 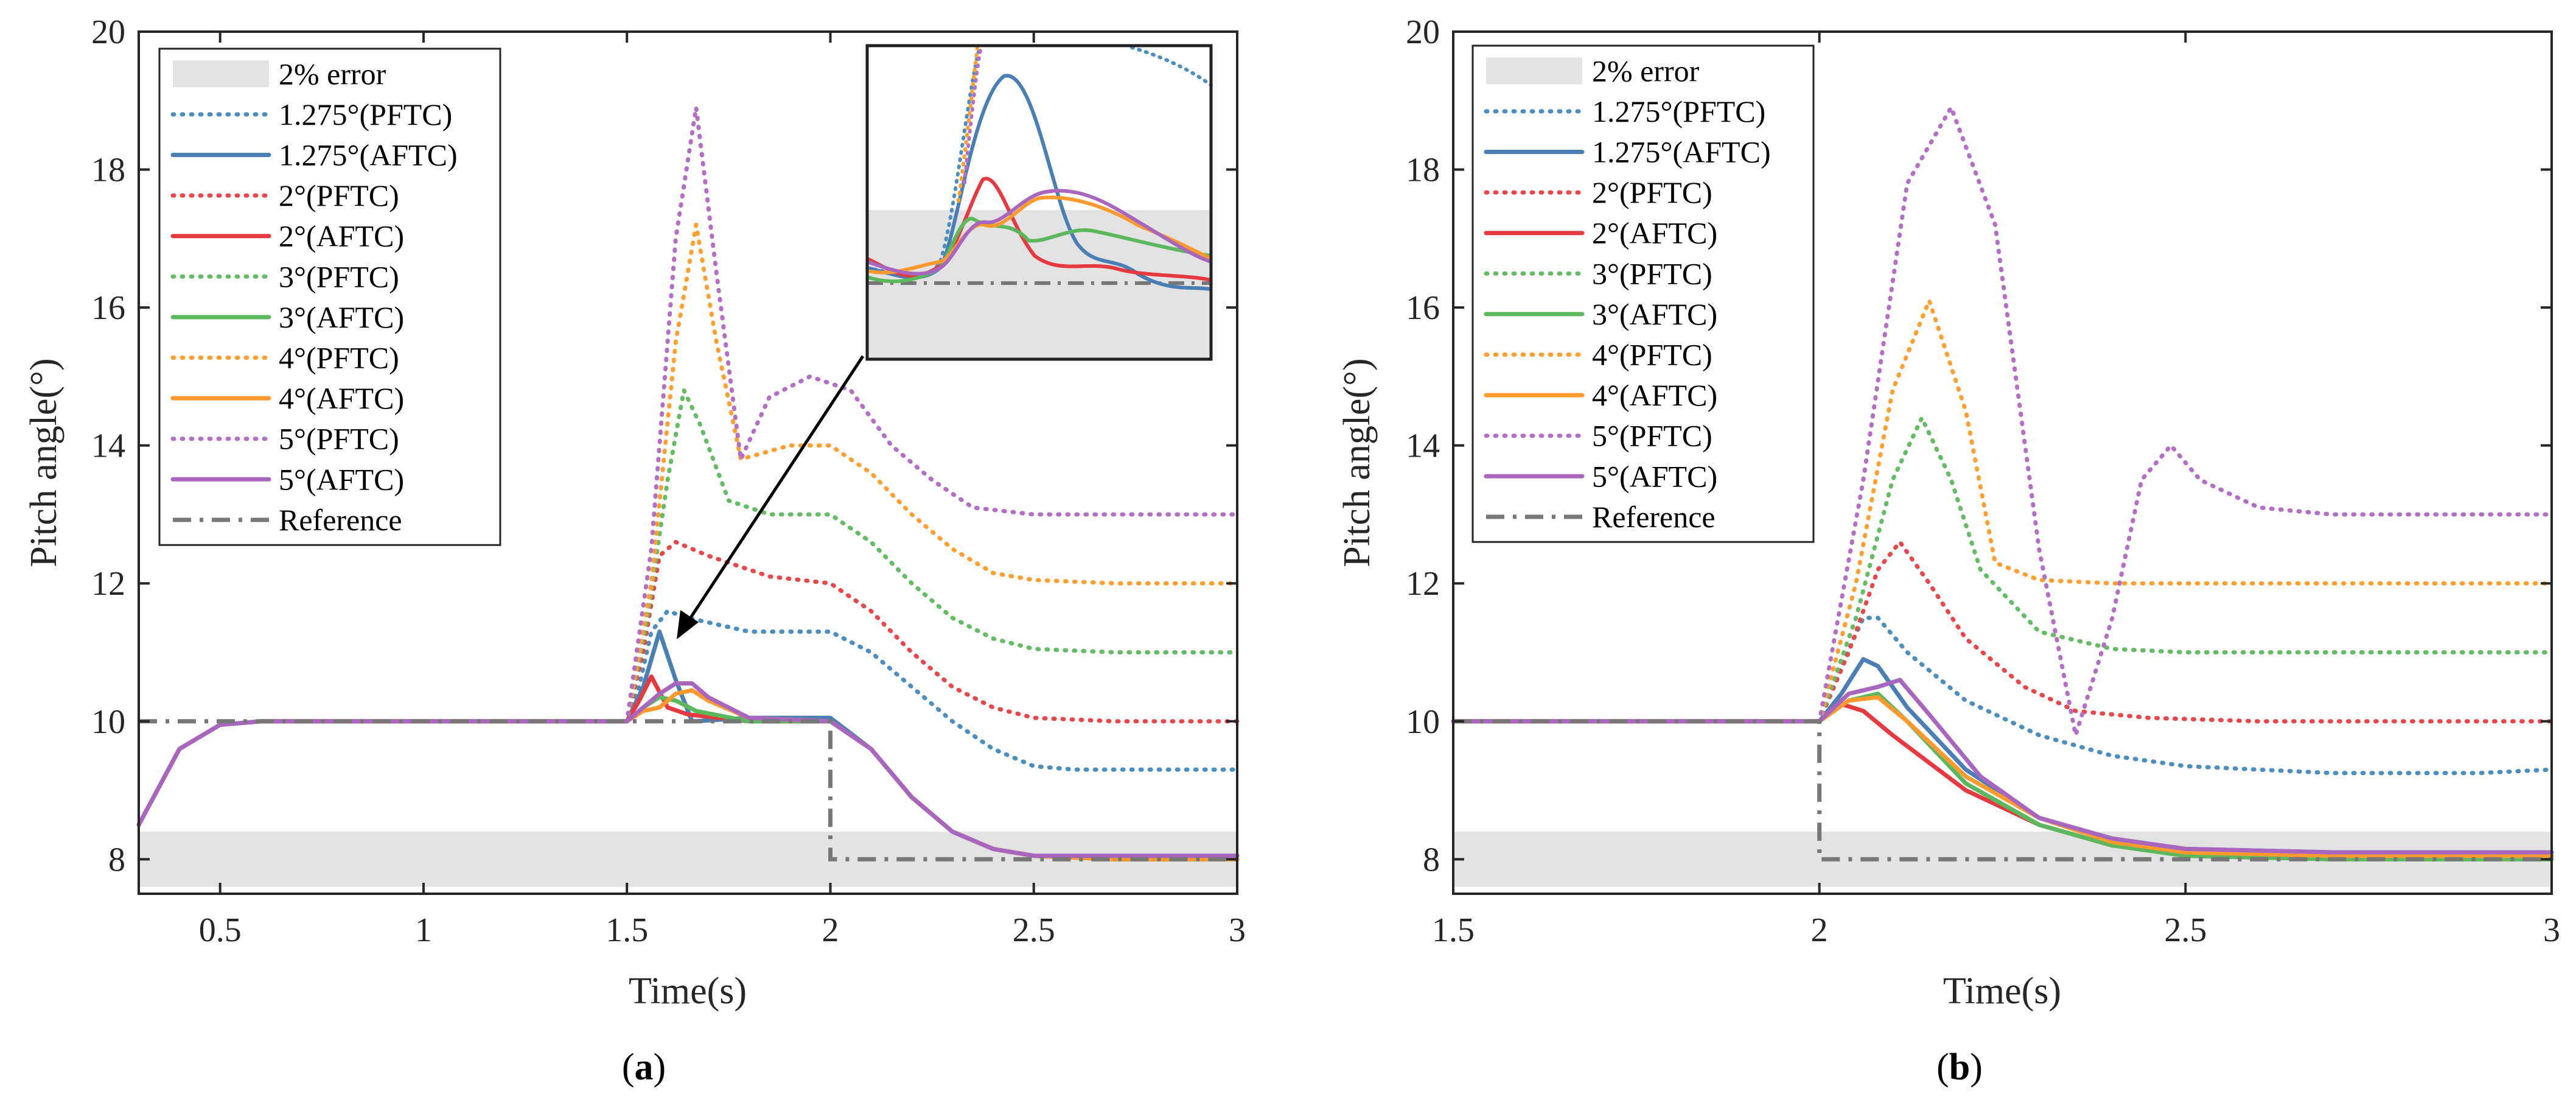 I want to click on panel-a-ytick-label: 8, so click(x=117, y=860).